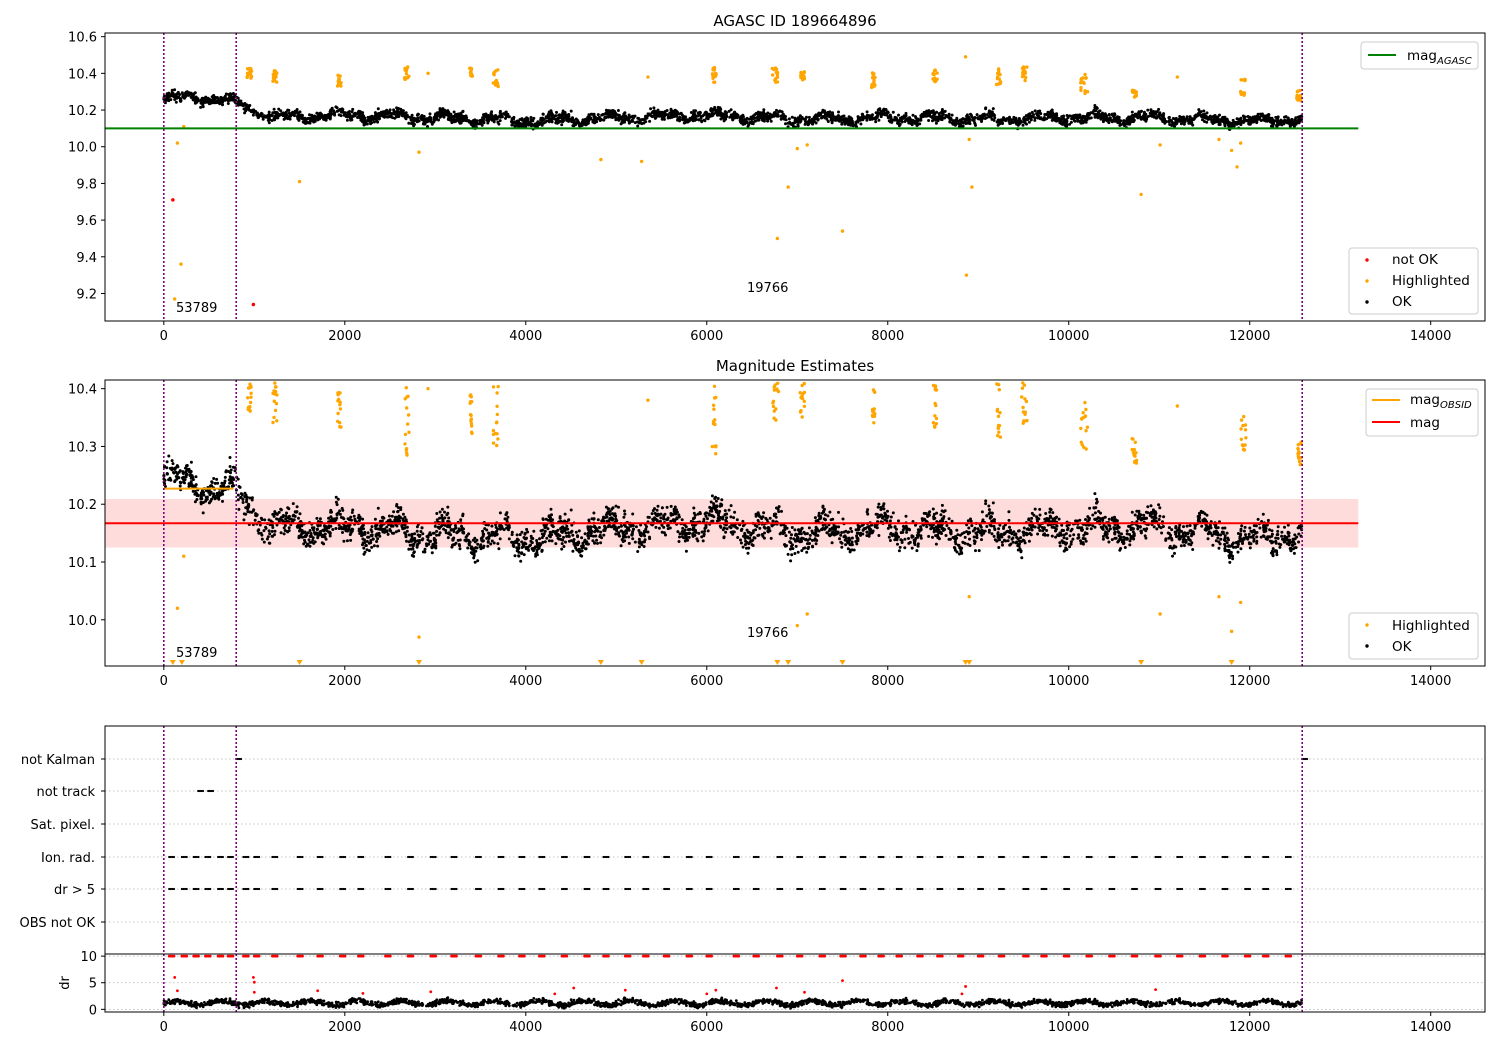 Image resolution: width=1500 pixels, height=1050 pixels. Describe the element at coordinates (253, 304) in the screenshot. I see `not-ok-point` at that location.